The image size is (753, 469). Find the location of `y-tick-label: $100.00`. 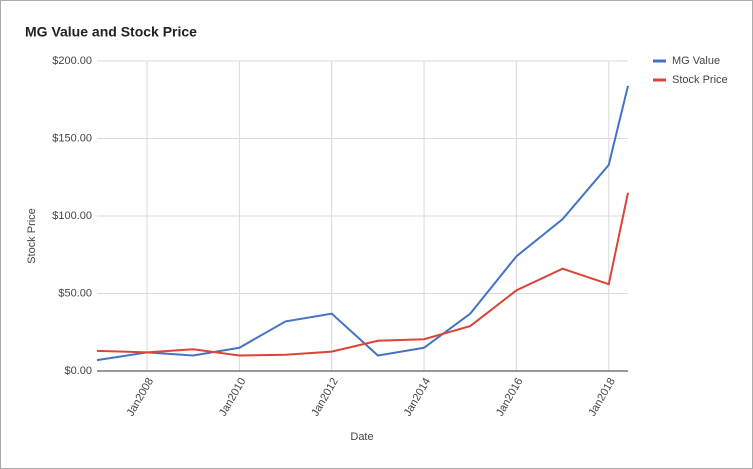

y-tick-label: $100.00 is located at coordinates (72, 216).